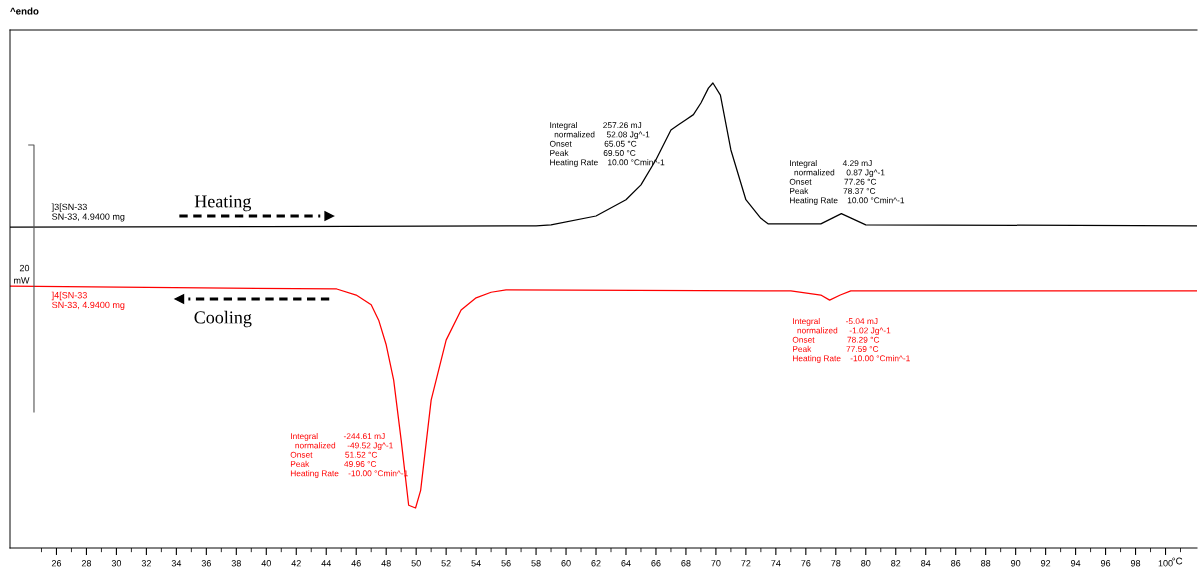  Describe the element at coordinates (686, 563) in the screenshot. I see `x-tick-label: 68` at that location.